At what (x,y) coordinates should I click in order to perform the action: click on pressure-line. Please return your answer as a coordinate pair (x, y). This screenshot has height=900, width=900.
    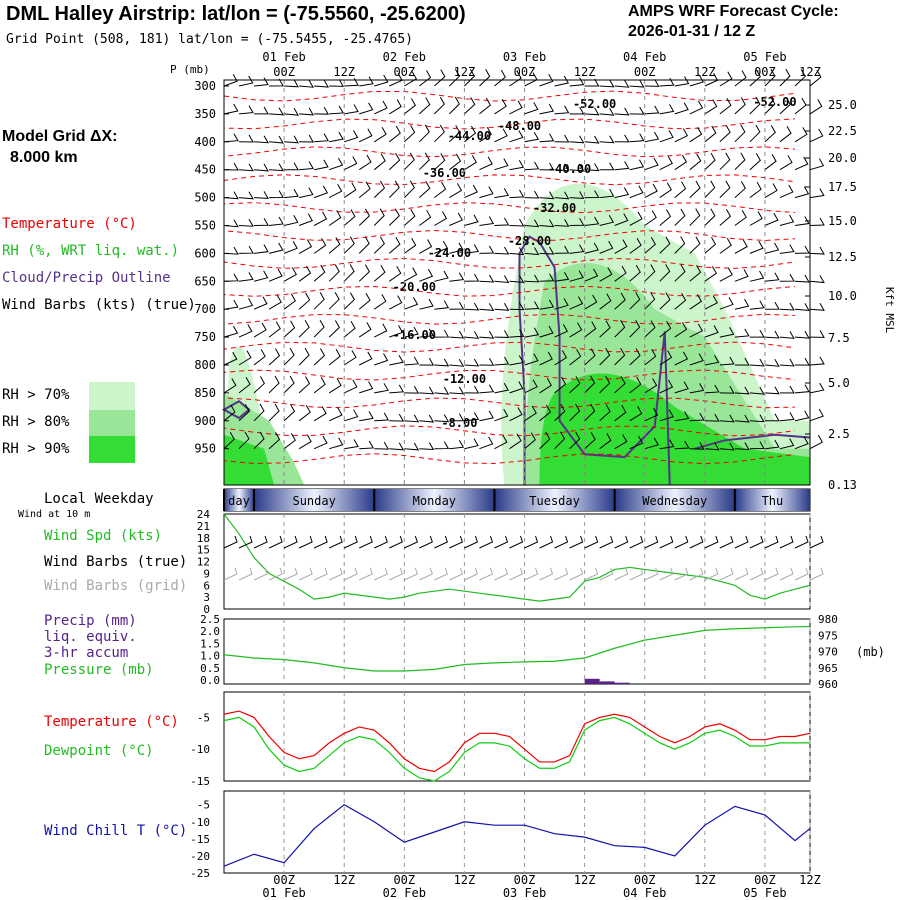
    Looking at the image, I should click on (517, 648).